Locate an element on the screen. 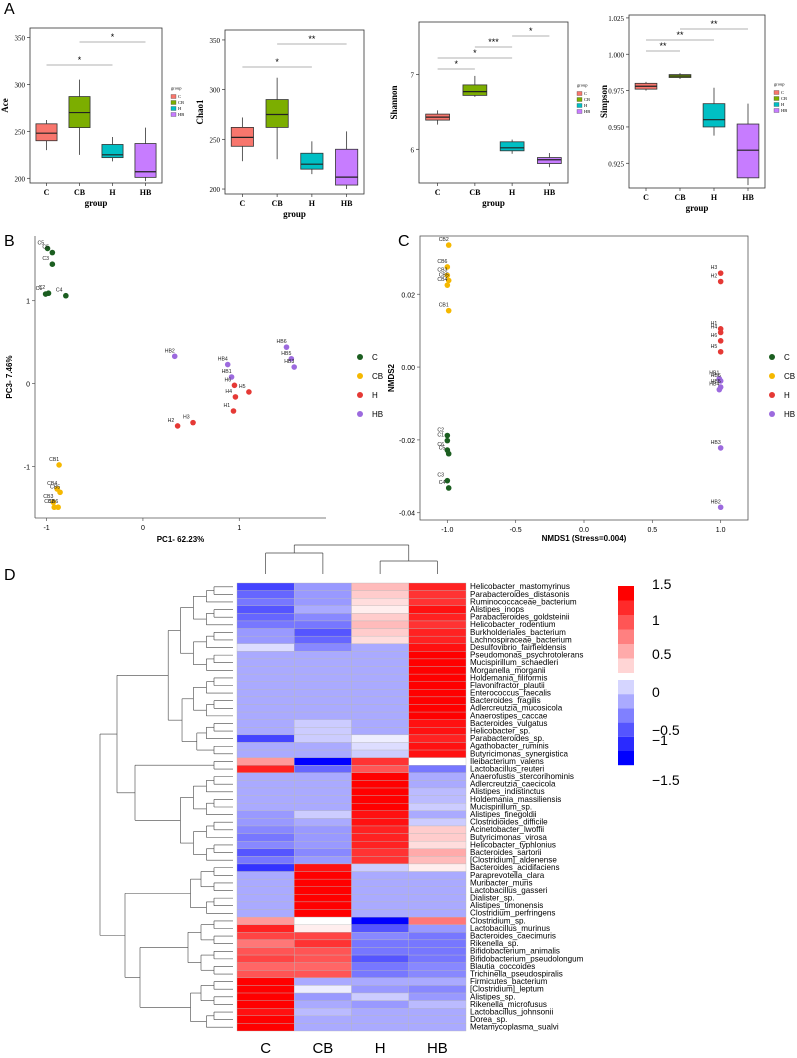 Image resolution: width=797 pixels, height=1058 pixels. row-label: Adlercreutzia_caecicola is located at coordinates (513, 784).